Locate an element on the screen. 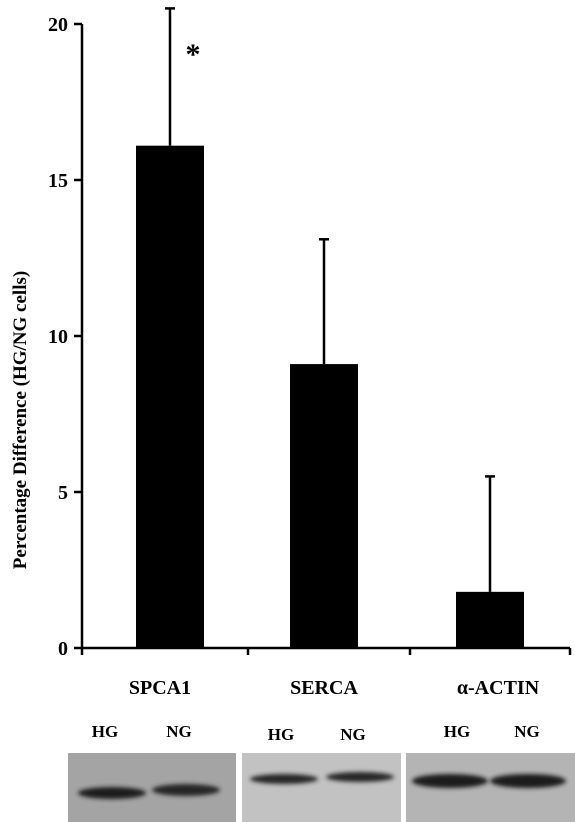 Image resolution: width=575 pixels, height=822 pixels. bar-spca1 is located at coordinates (170, 396).